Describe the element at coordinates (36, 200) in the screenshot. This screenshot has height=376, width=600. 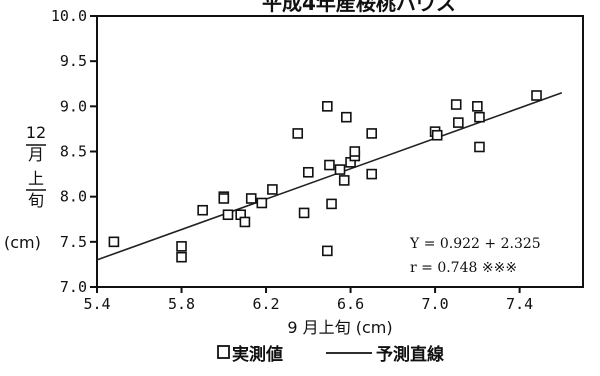
I see `y-axis-label-char: 旬` at that location.